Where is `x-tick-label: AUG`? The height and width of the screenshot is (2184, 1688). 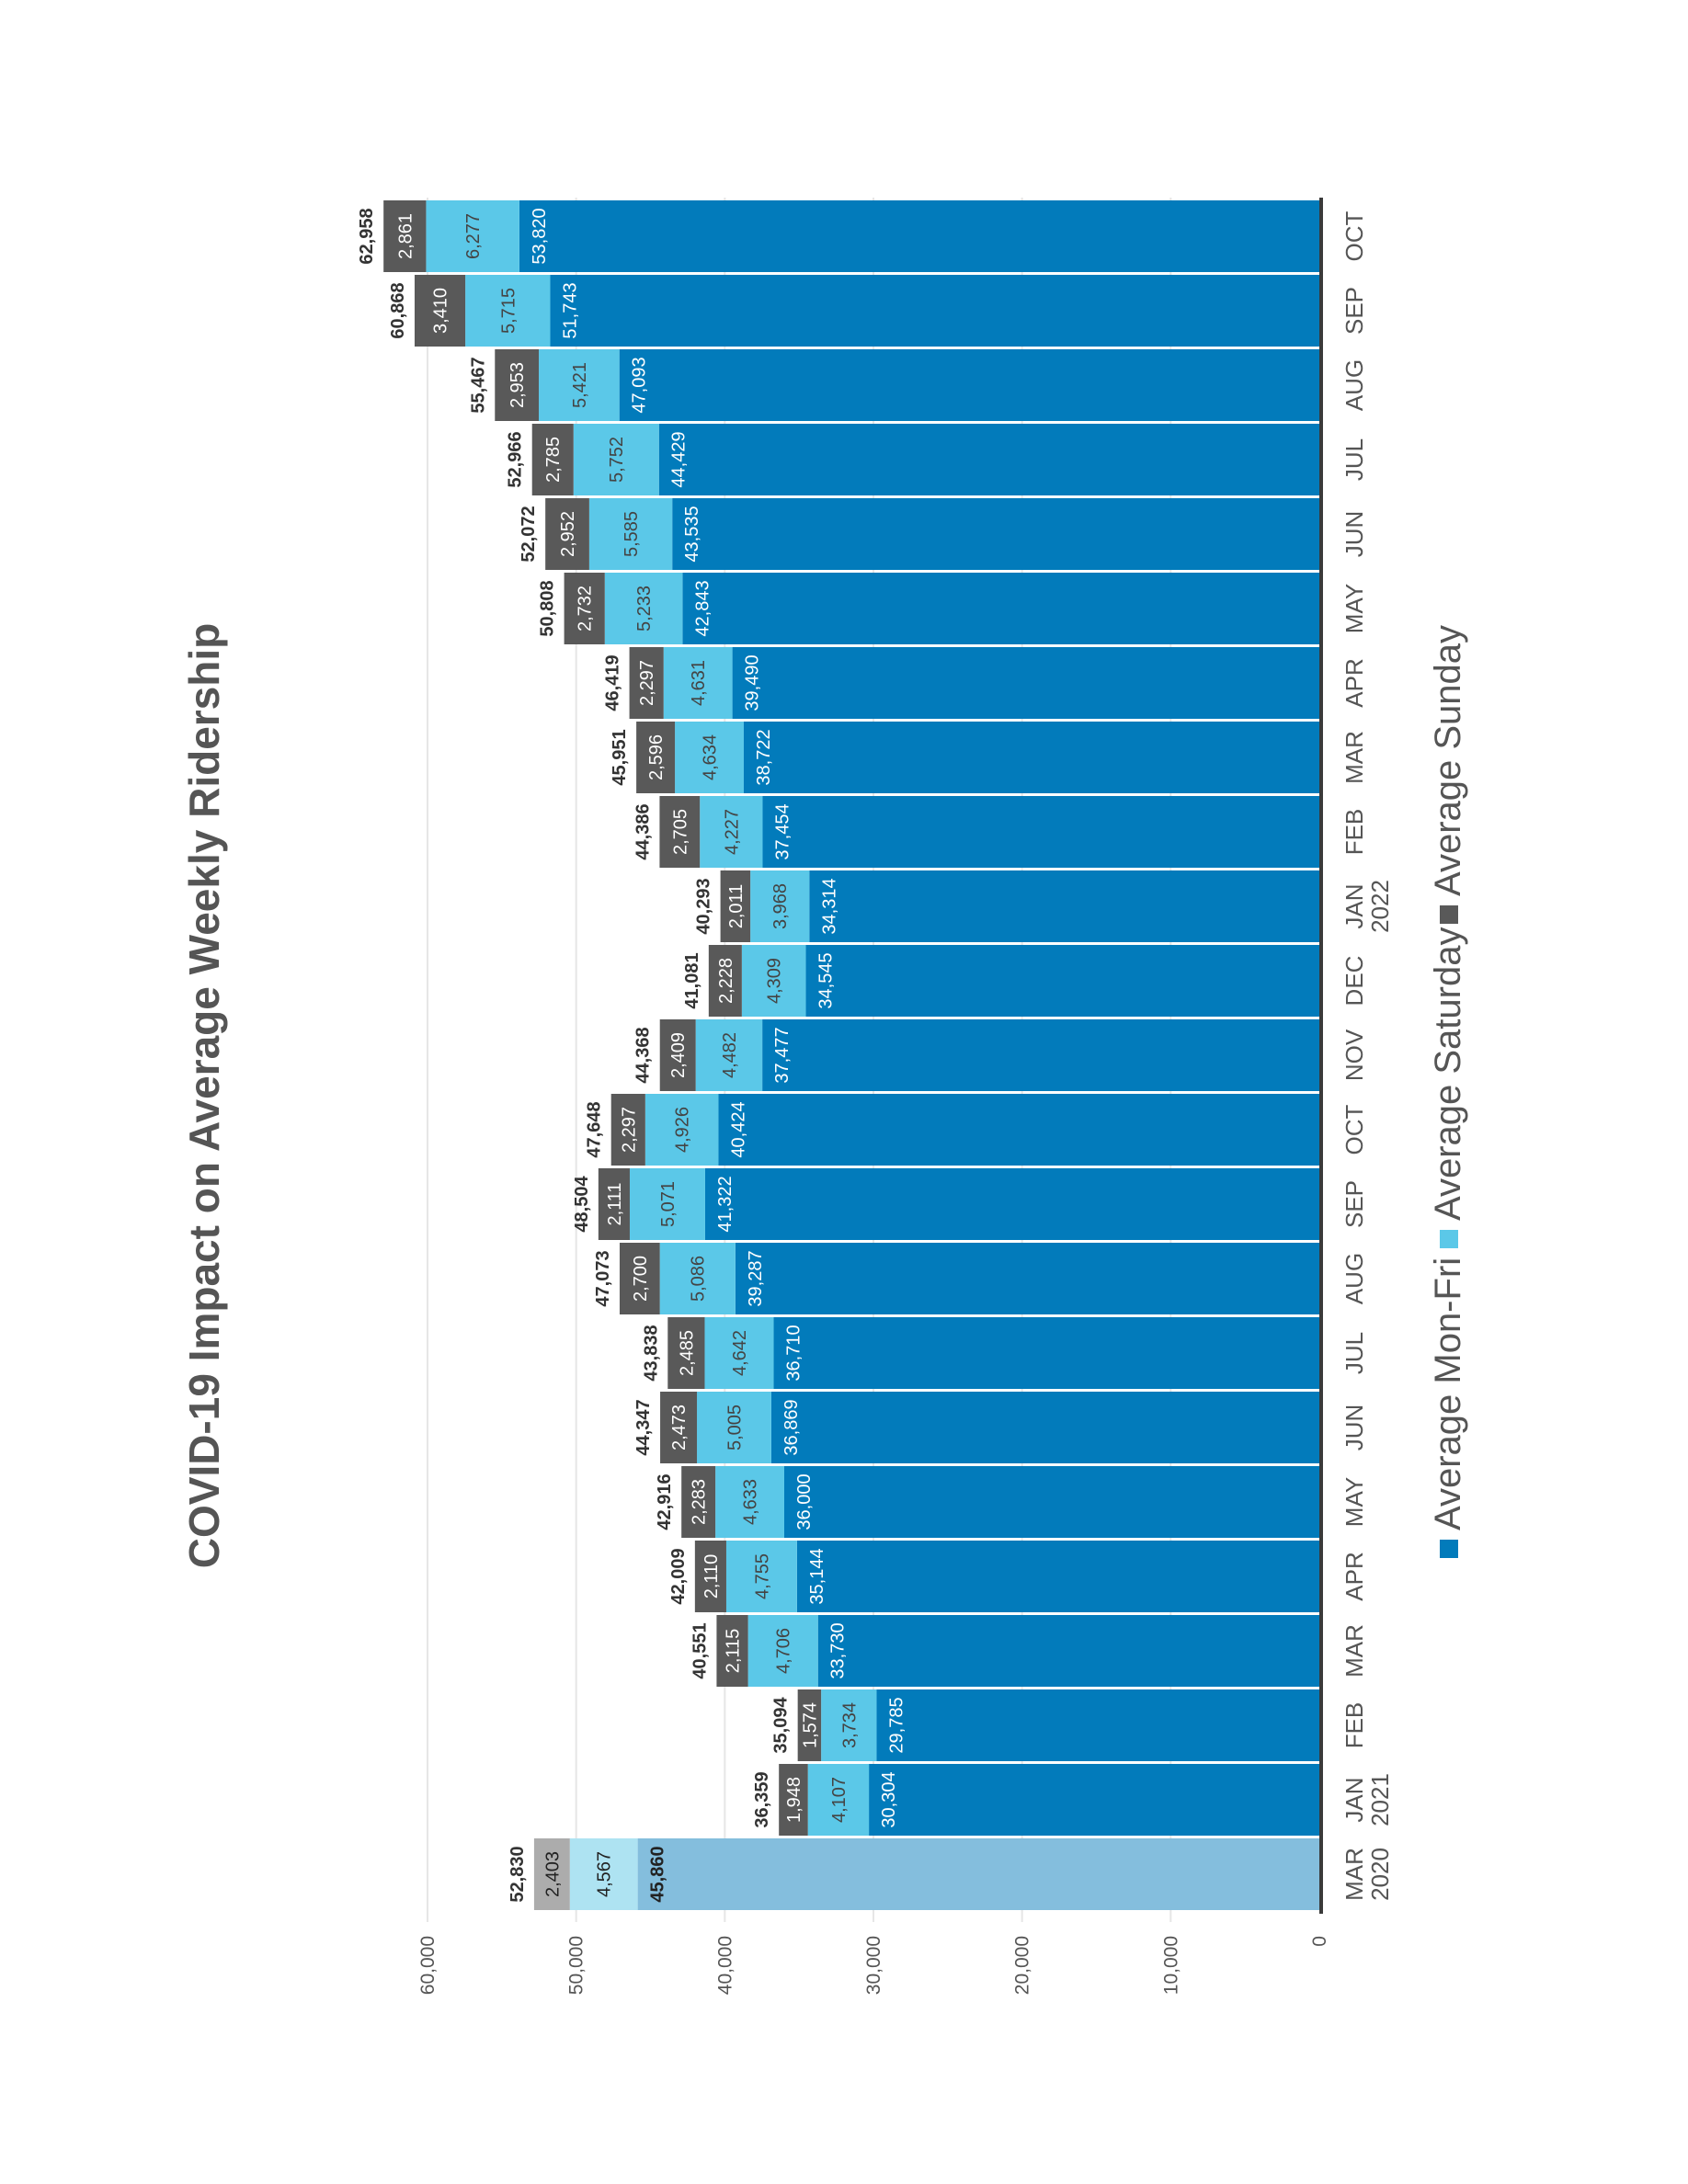
x-tick-label: AUG is located at coordinates (1354, 385).